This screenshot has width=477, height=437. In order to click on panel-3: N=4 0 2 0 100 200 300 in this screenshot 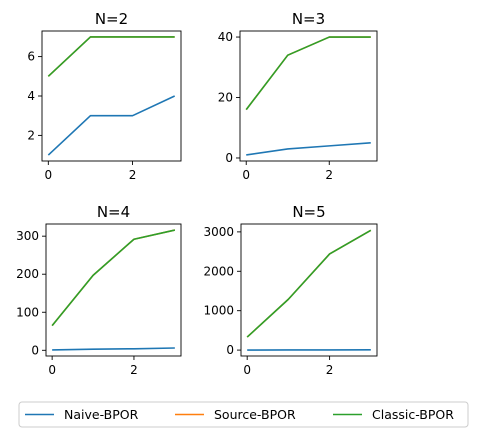, I will do `click(99, 290)`.